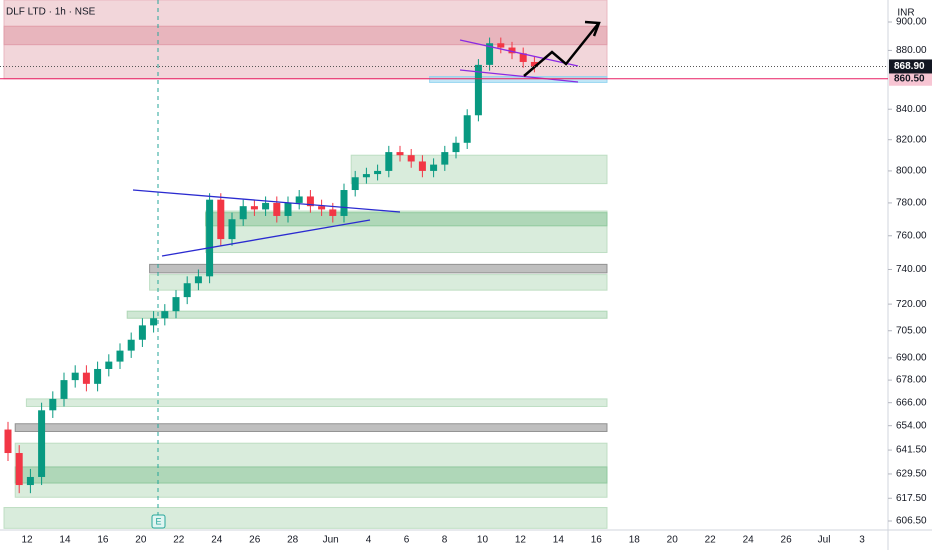 The height and width of the screenshot is (550, 932). What do you see at coordinates (911, 269) in the screenshot?
I see `y-tick-label: 740.00` at bounding box center [911, 269].